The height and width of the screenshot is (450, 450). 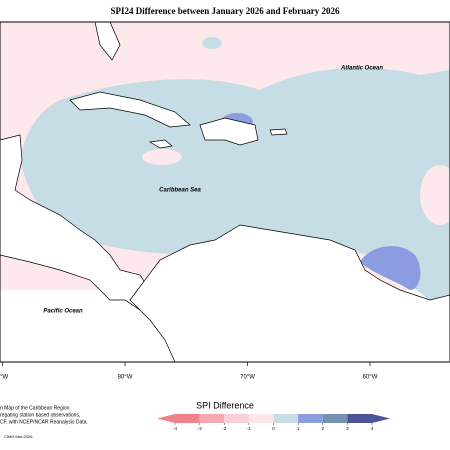 What do you see at coordinates (125, 378) in the screenshot?
I see `lon-tick-label: 80°W` at bounding box center [125, 378].